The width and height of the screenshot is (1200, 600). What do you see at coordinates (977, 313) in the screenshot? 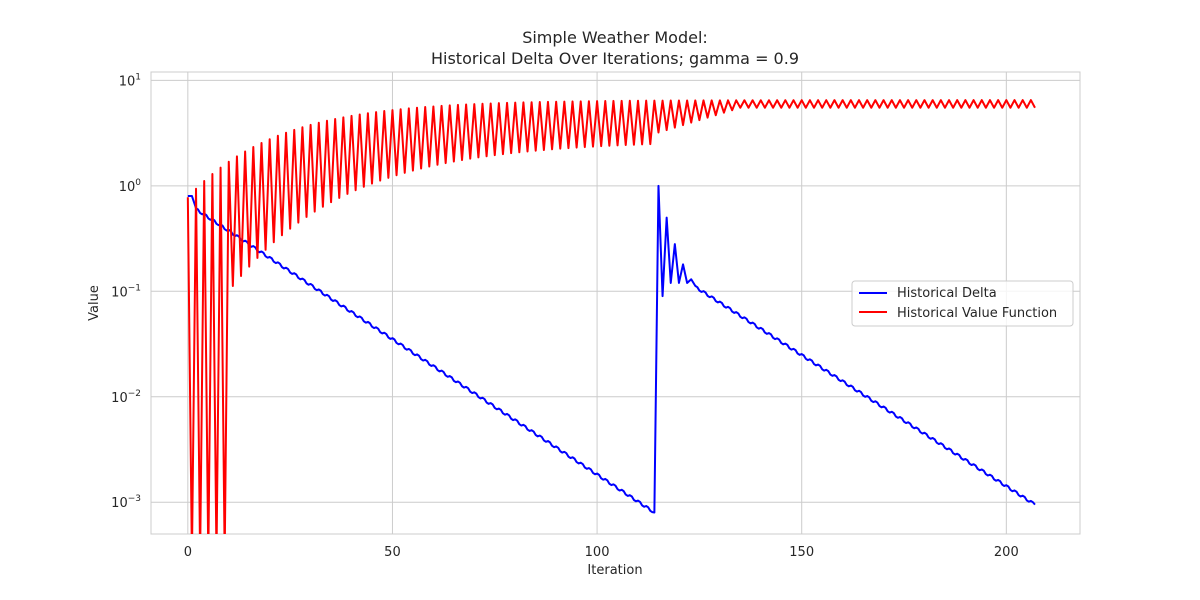
I see `legend-label-value-function: Historical Value Function` at bounding box center [977, 313].